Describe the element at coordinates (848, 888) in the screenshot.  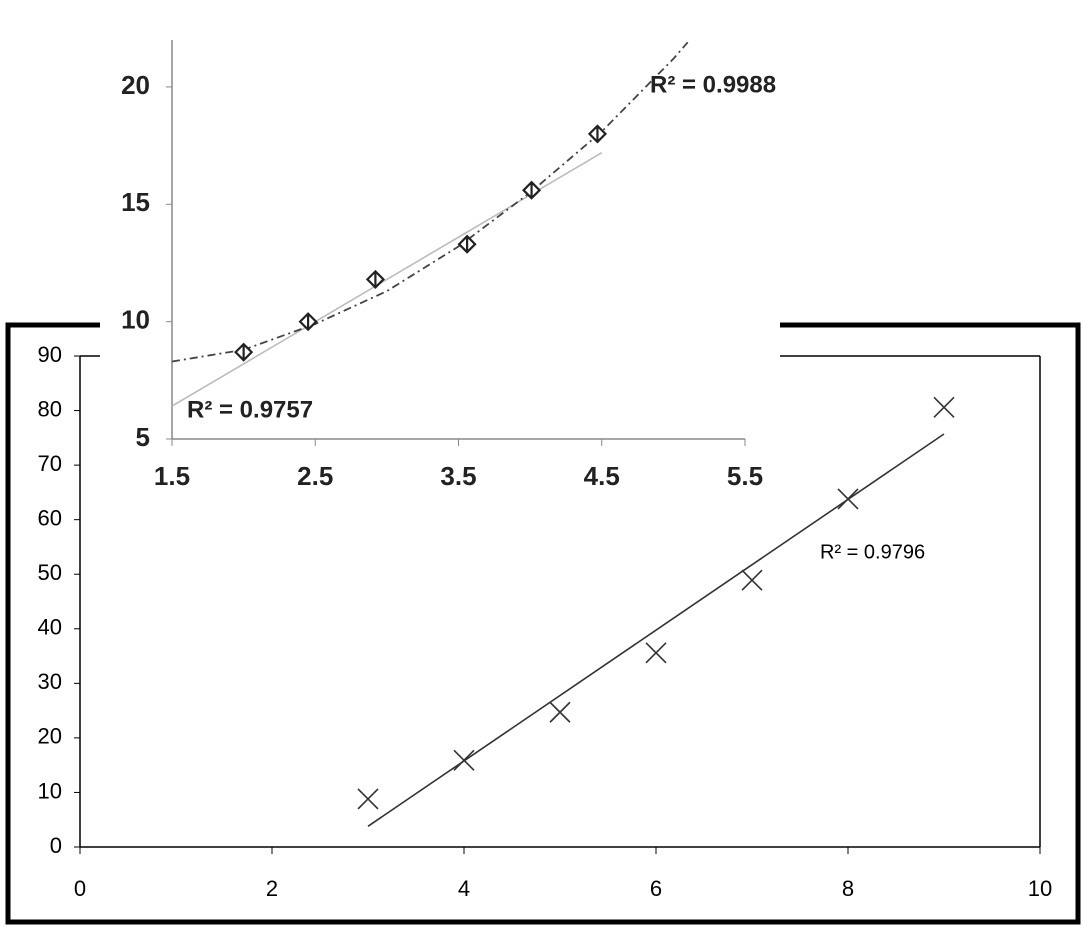
I see `x-tick-label: 8` at that location.